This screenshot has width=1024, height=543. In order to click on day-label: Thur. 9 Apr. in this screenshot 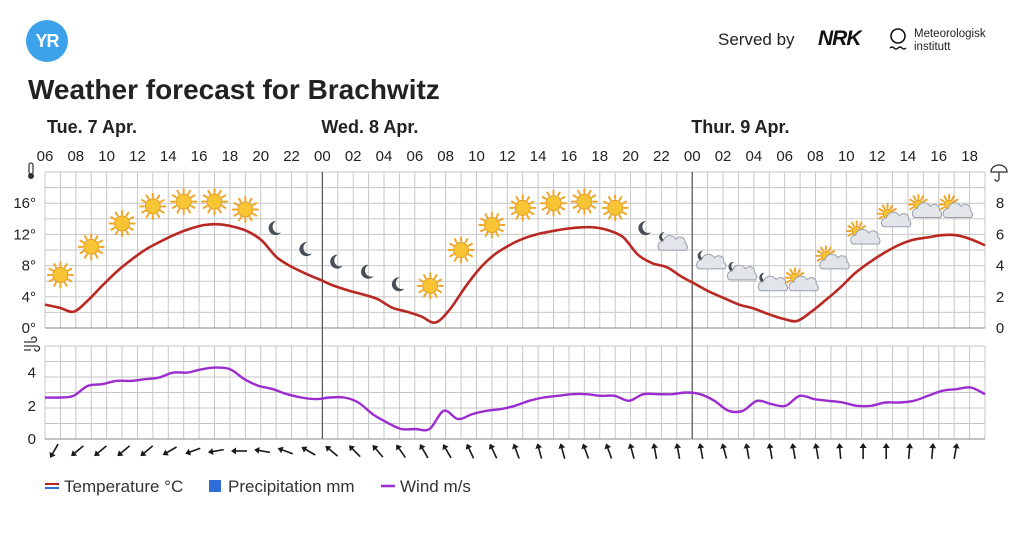, I will do `click(740, 127)`.